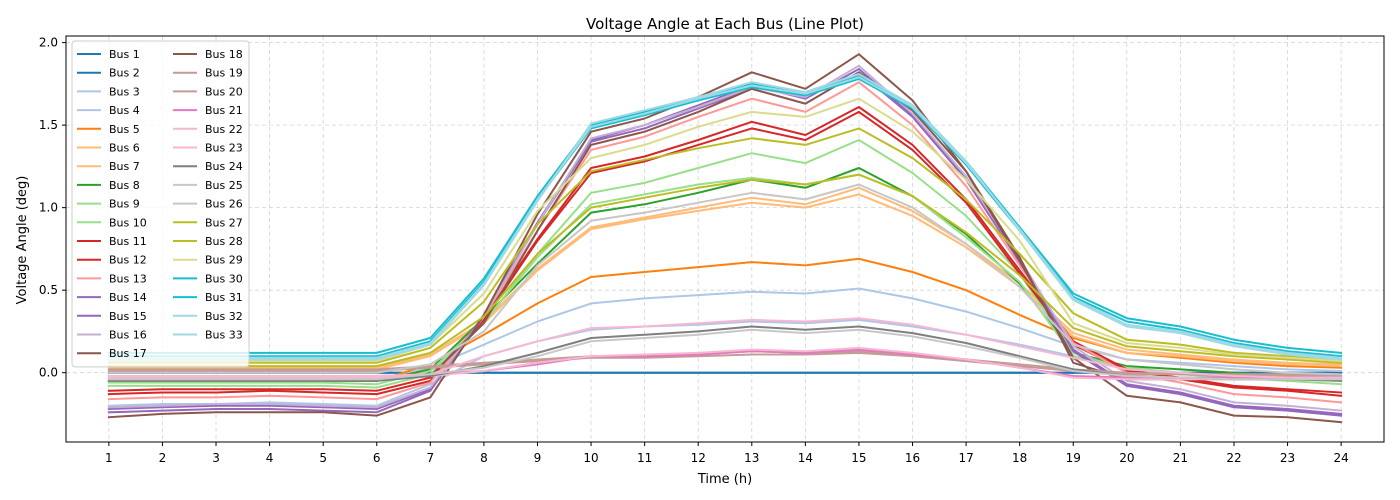  I want to click on legend-label: Bus 32, so click(224, 316).